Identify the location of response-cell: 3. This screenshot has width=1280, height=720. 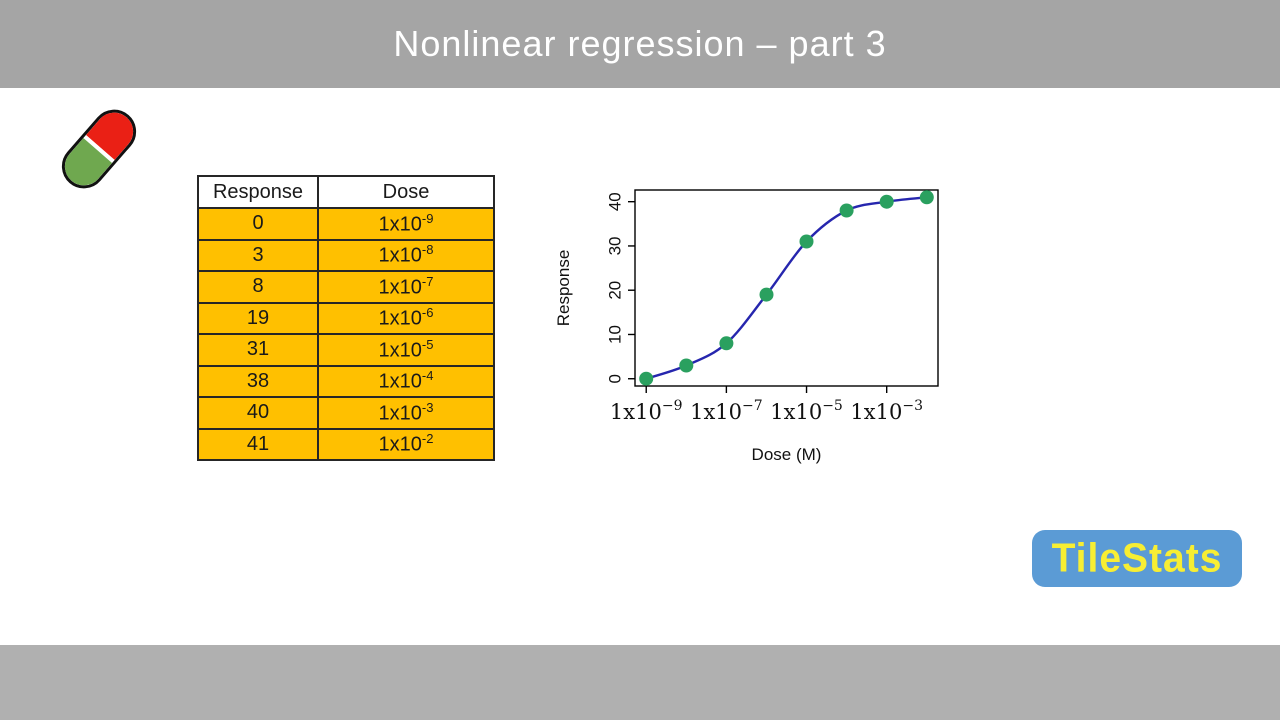
(258, 255).